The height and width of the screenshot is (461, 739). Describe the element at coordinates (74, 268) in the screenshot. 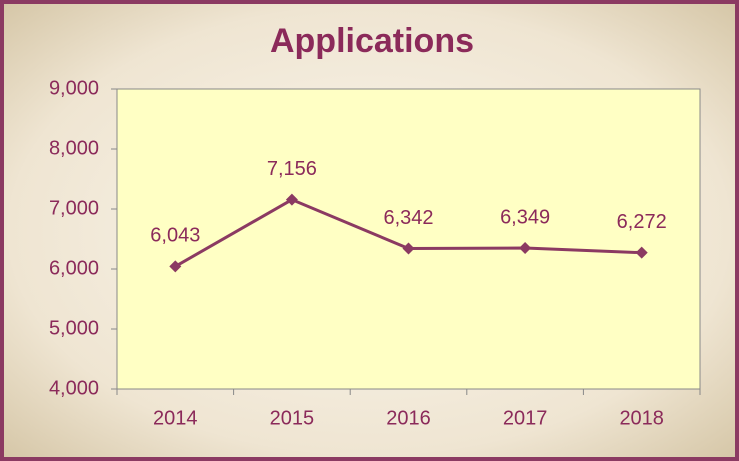

I see `y-tick-label: 6,000` at that location.